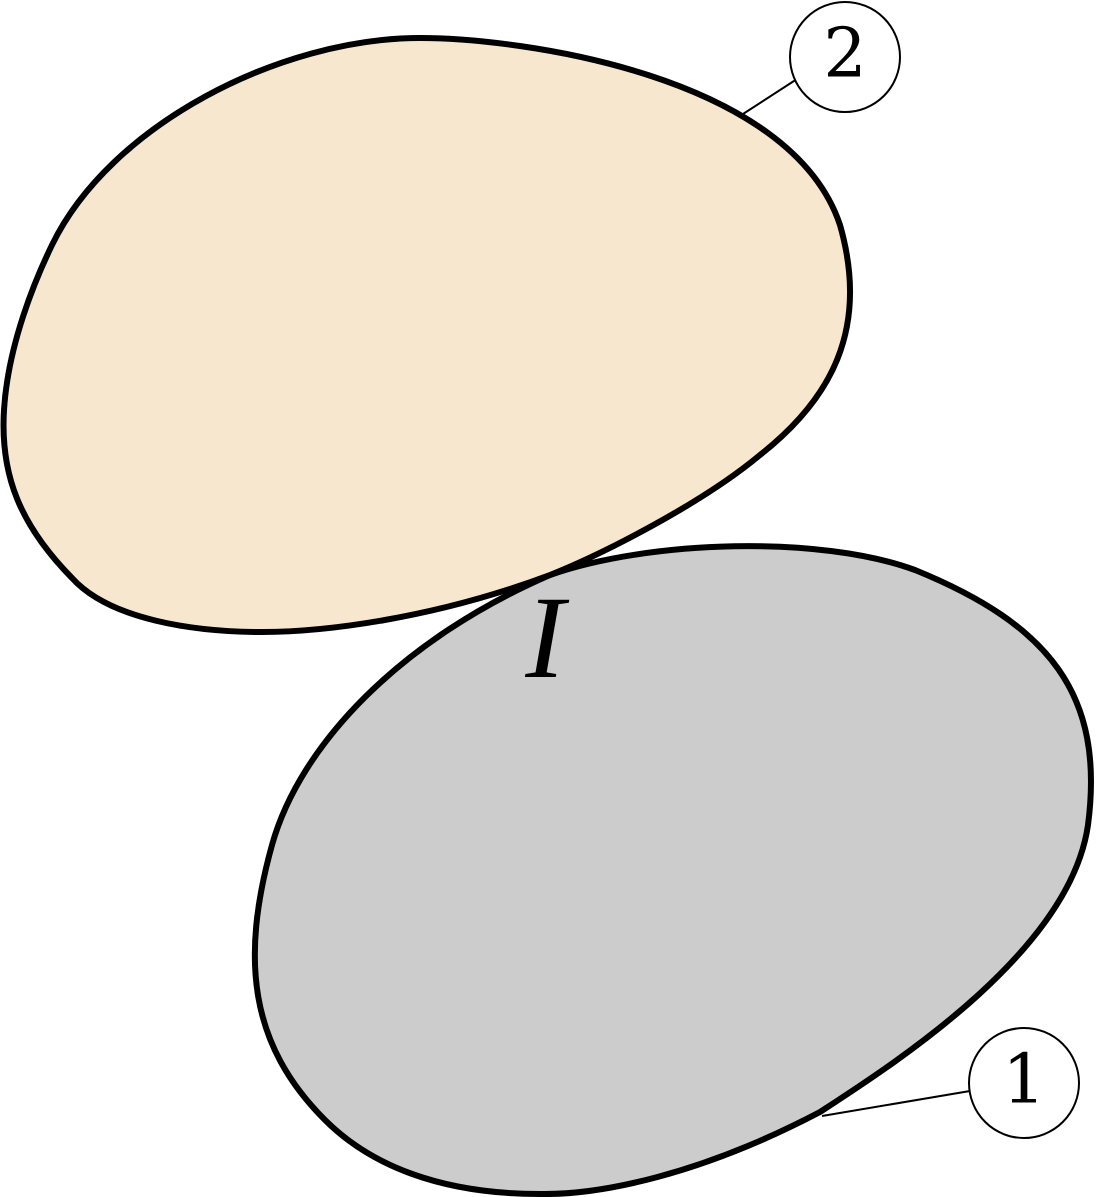 The width and height of the screenshot is (1097, 1197). I want to click on interface-label: I, so click(546, 637).